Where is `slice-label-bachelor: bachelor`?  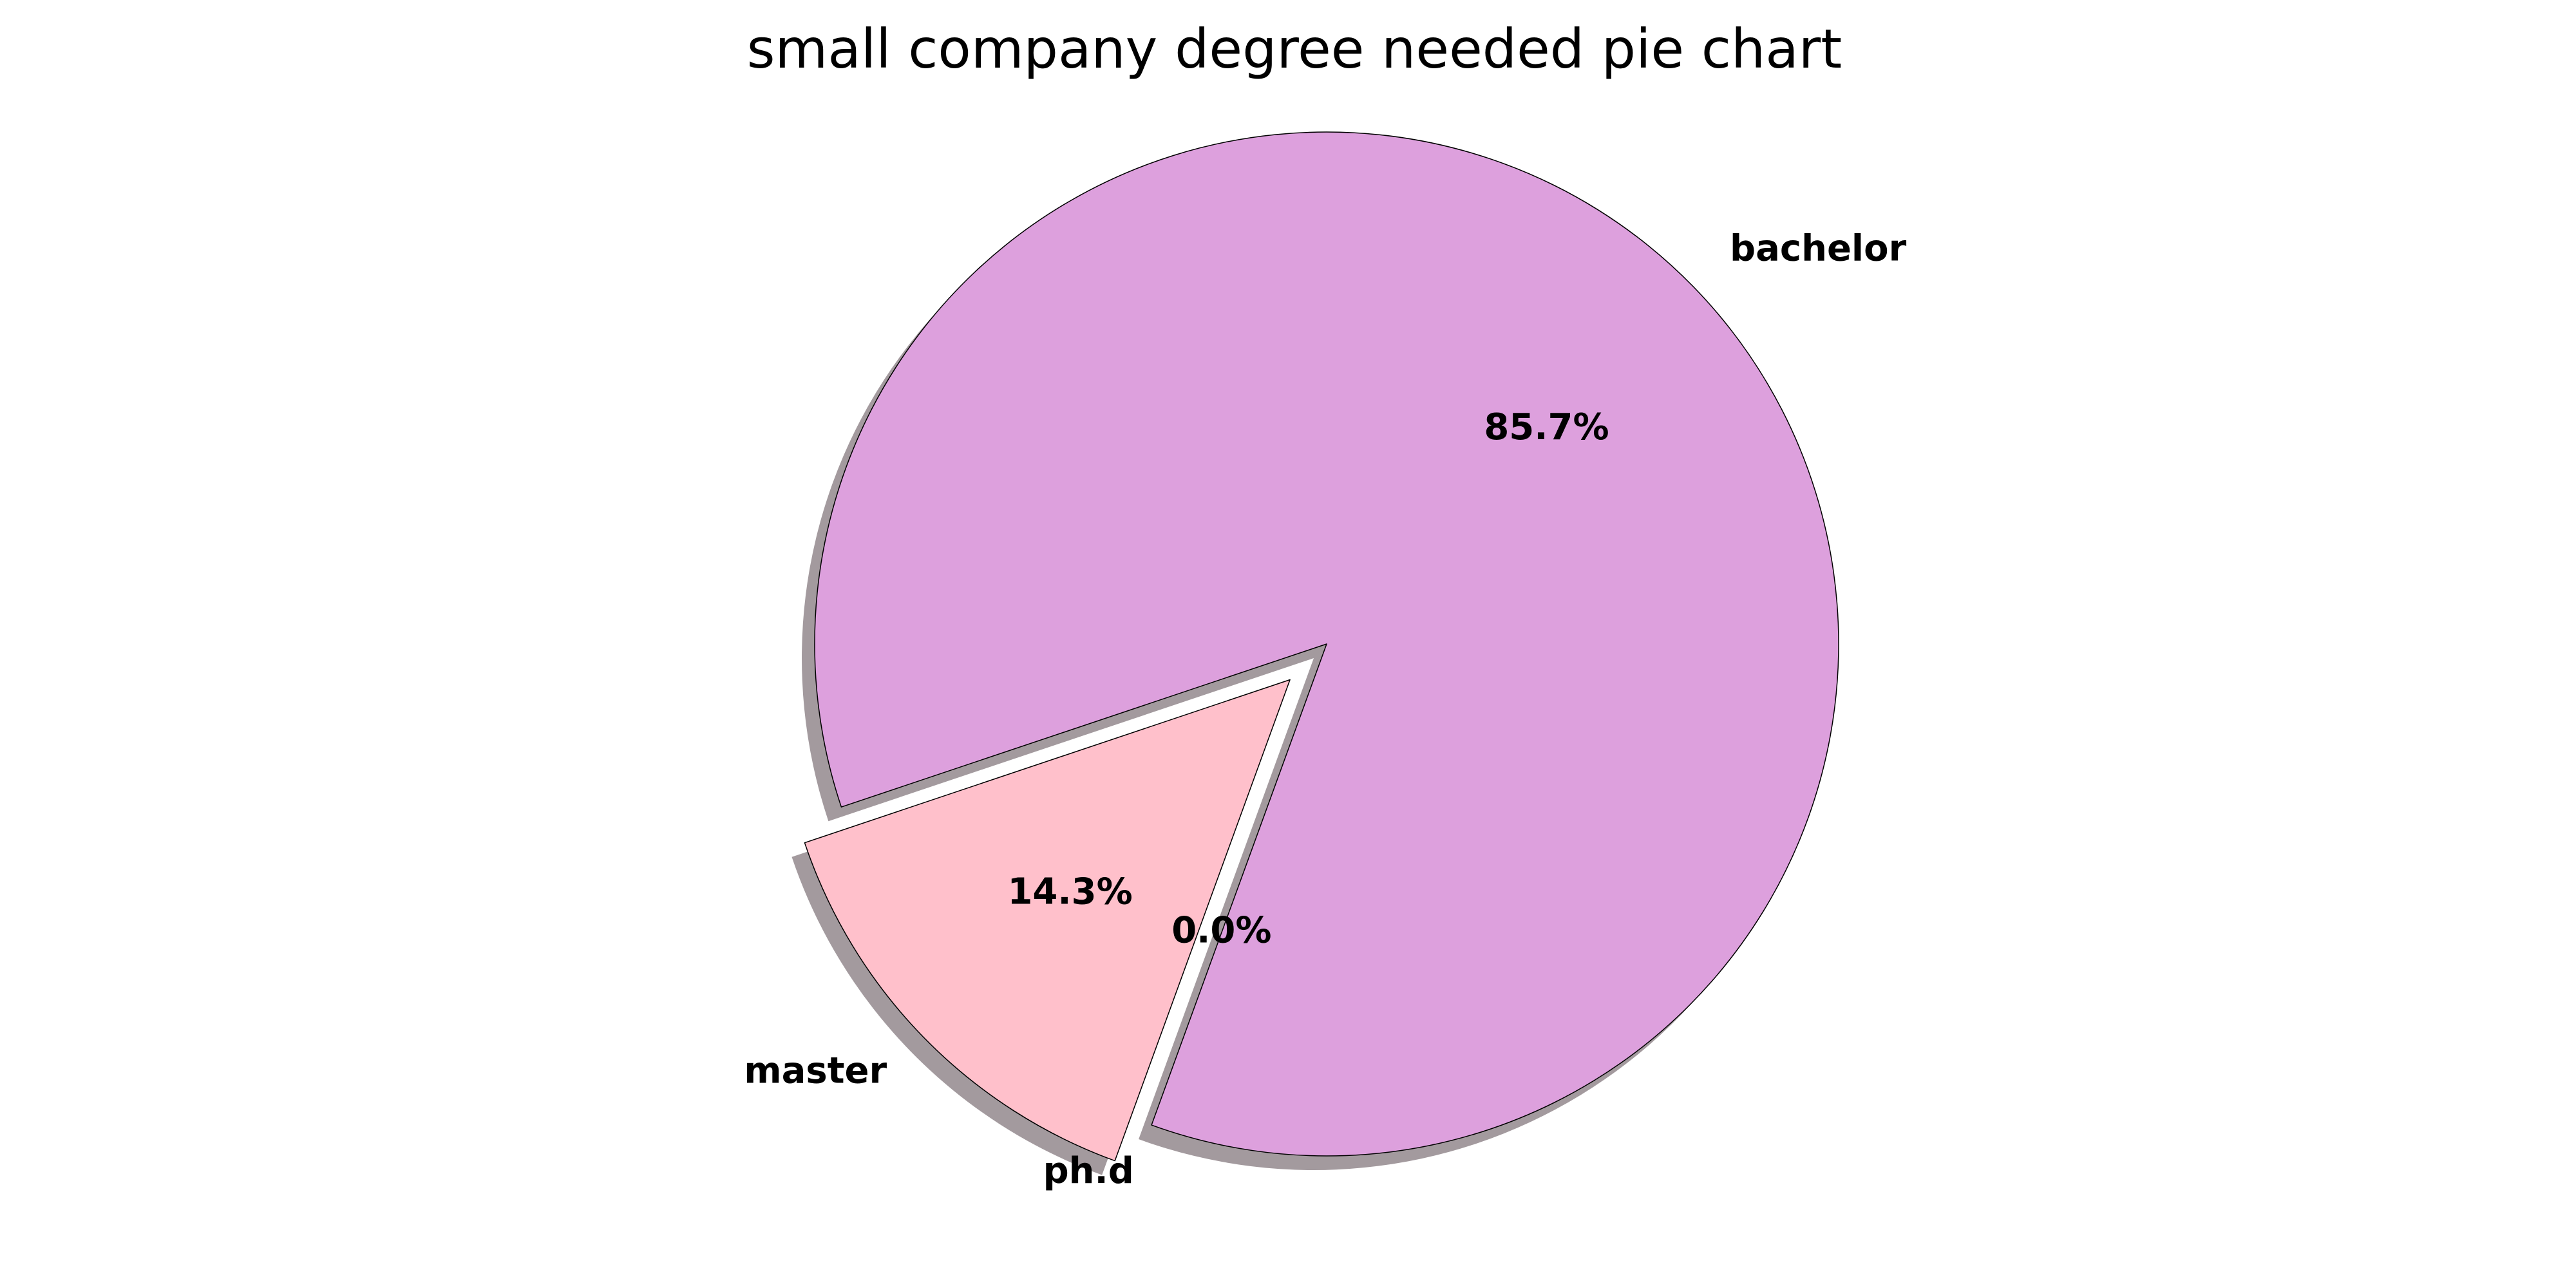
slice-label-bachelor: bachelor is located at coordinates (1818, 249).